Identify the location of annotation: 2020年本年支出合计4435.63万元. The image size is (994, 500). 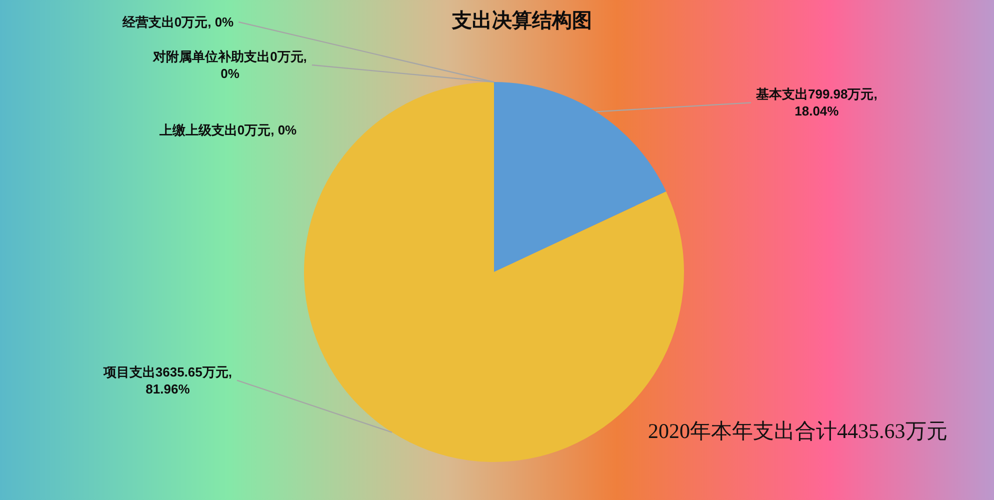
(798, 431).